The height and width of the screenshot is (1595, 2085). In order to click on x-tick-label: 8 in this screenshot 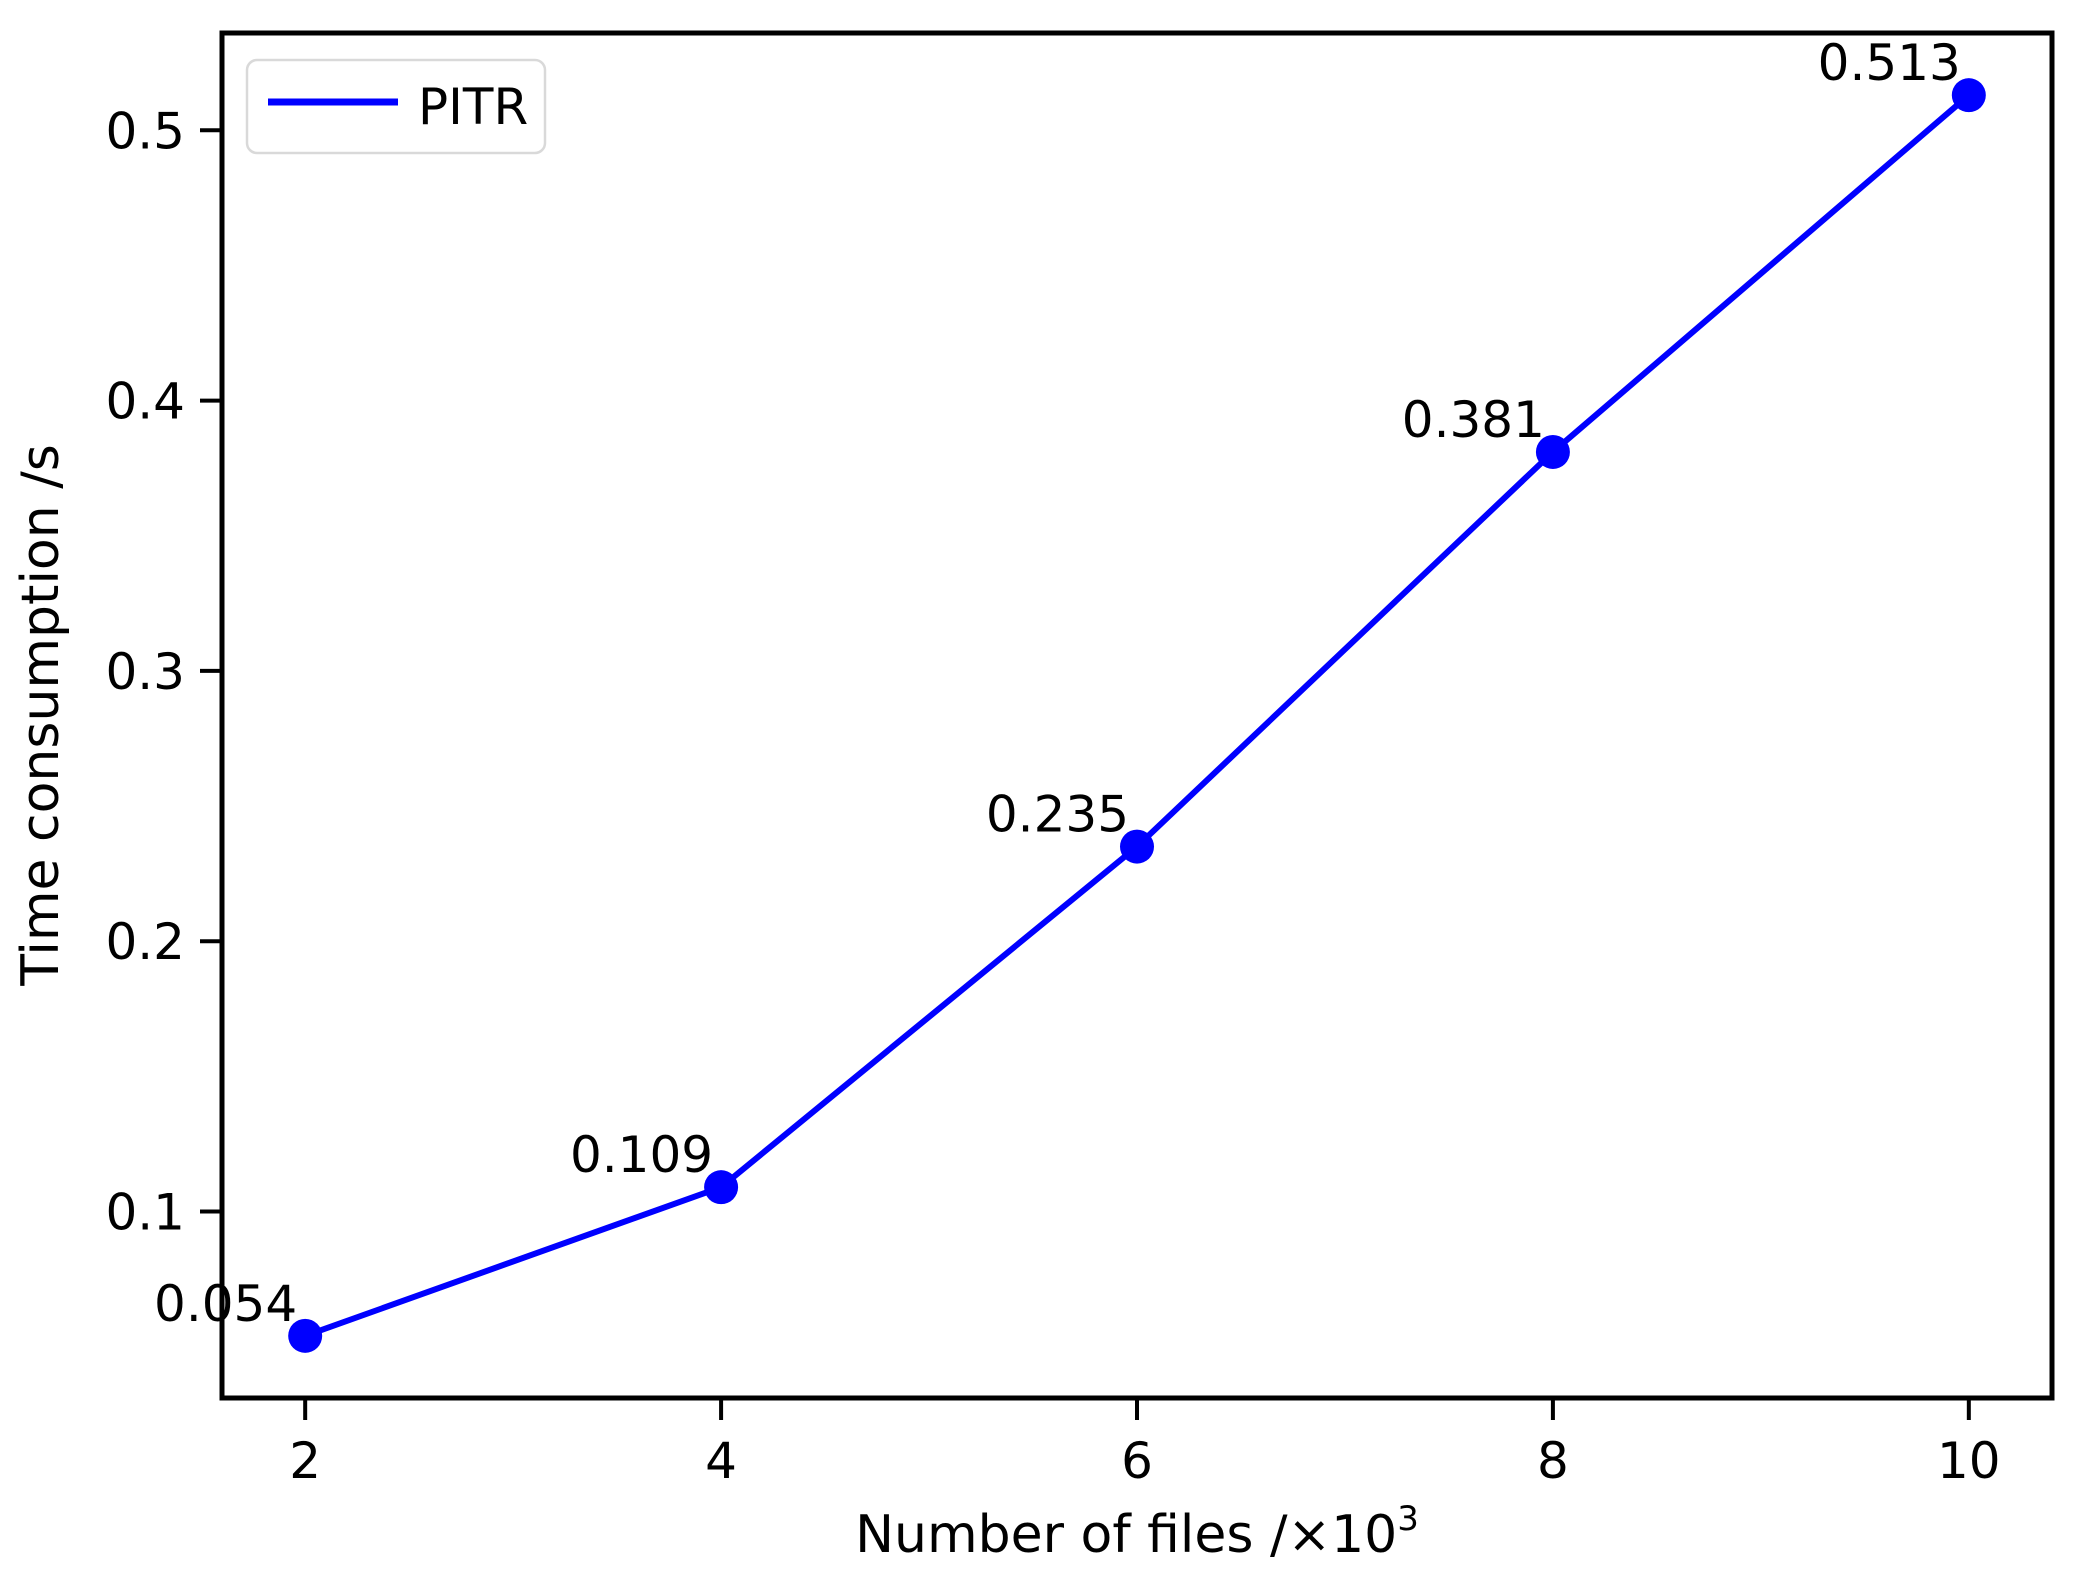, I will do `click(1553, 1461)`.